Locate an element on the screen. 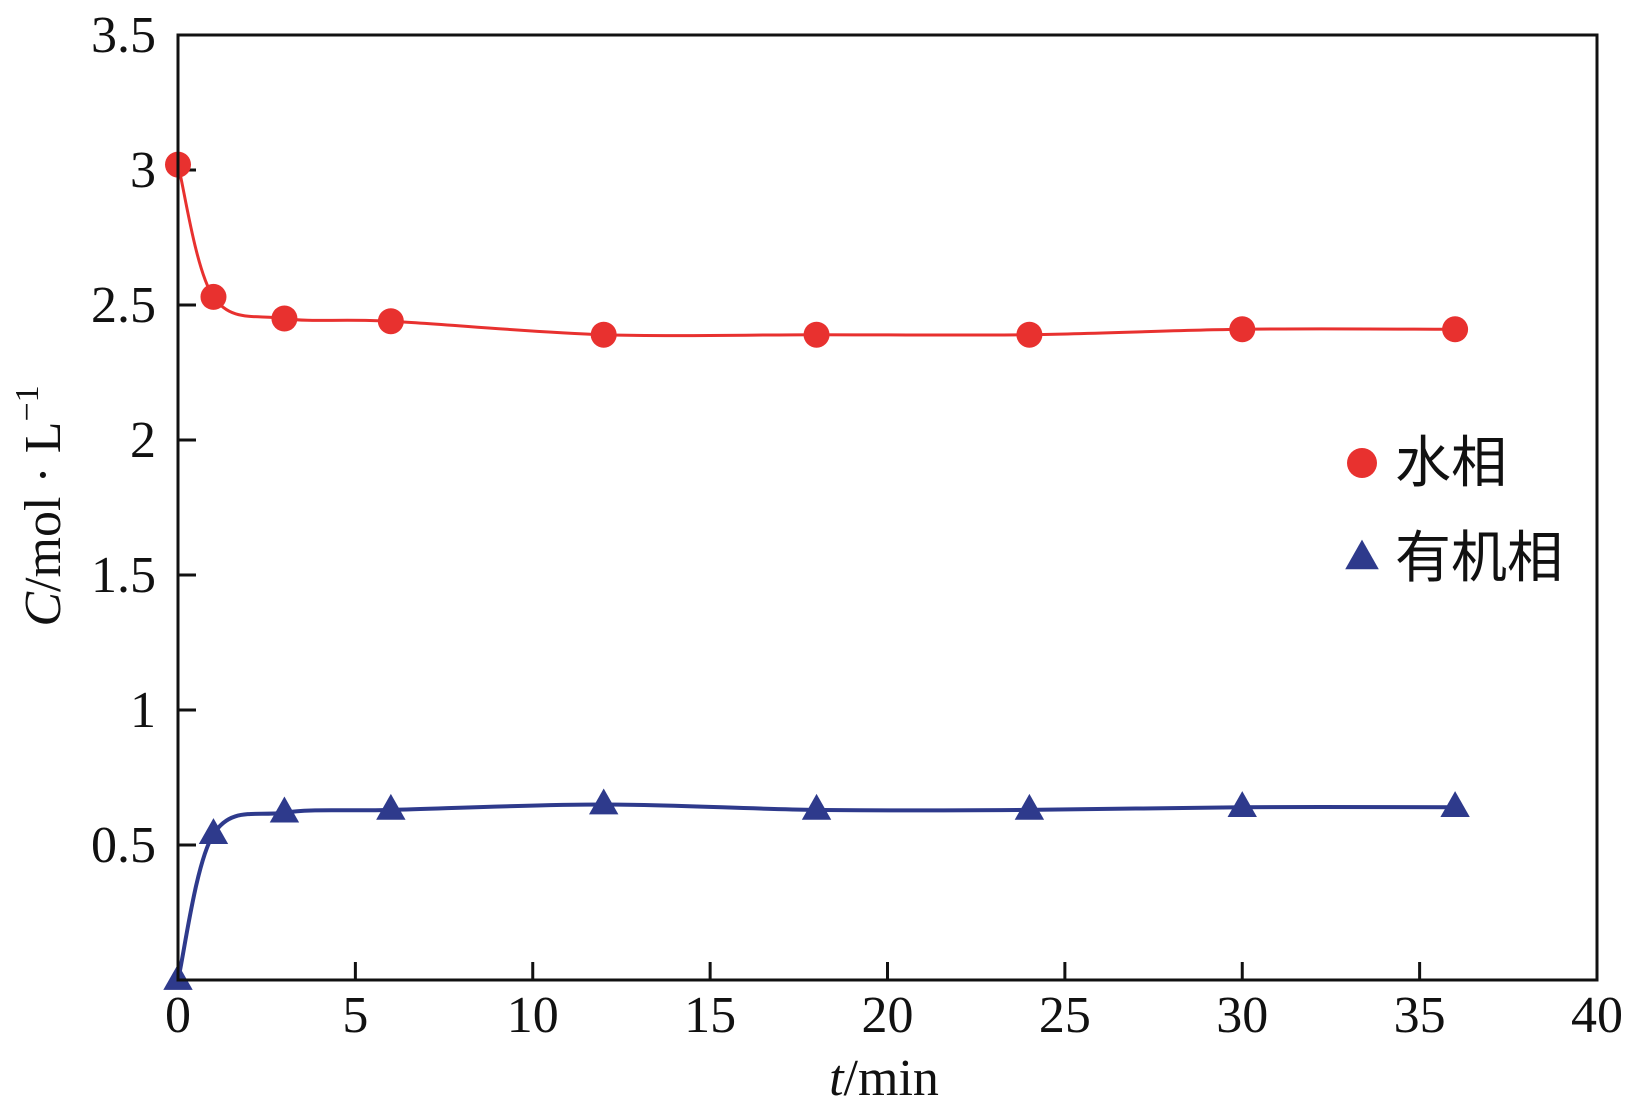  x-tick-label: 40 is located at coordinates (1597, 1015).